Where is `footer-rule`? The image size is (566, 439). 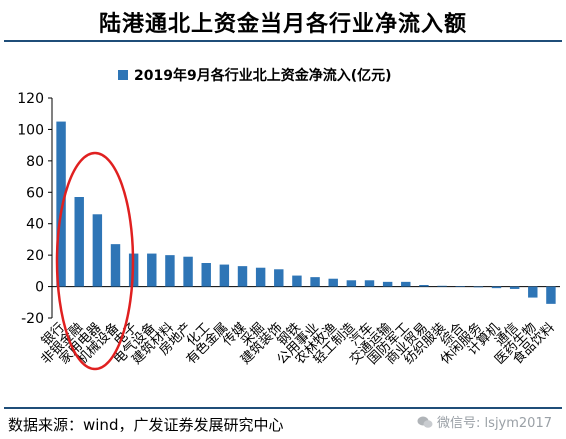 footer-rule is located at coordinates (283, 408).